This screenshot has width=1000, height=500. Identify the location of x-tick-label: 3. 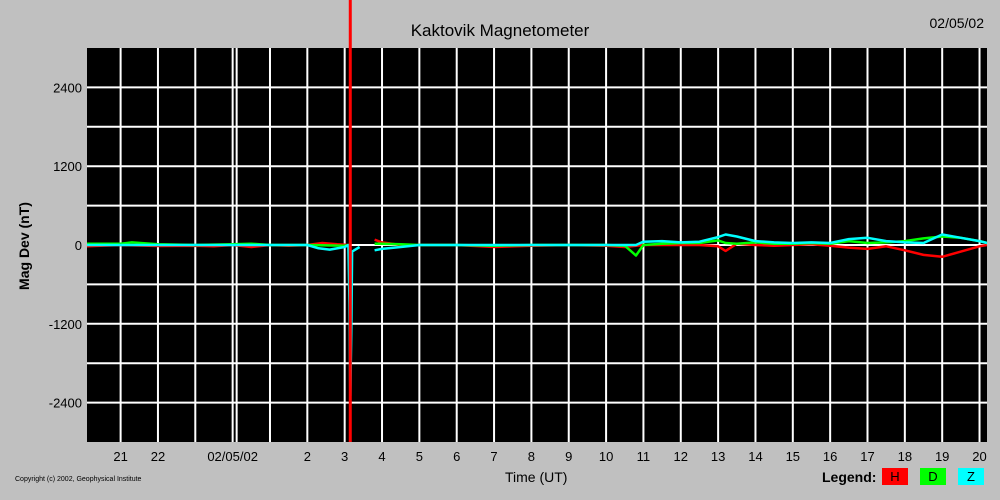
(344, 456).